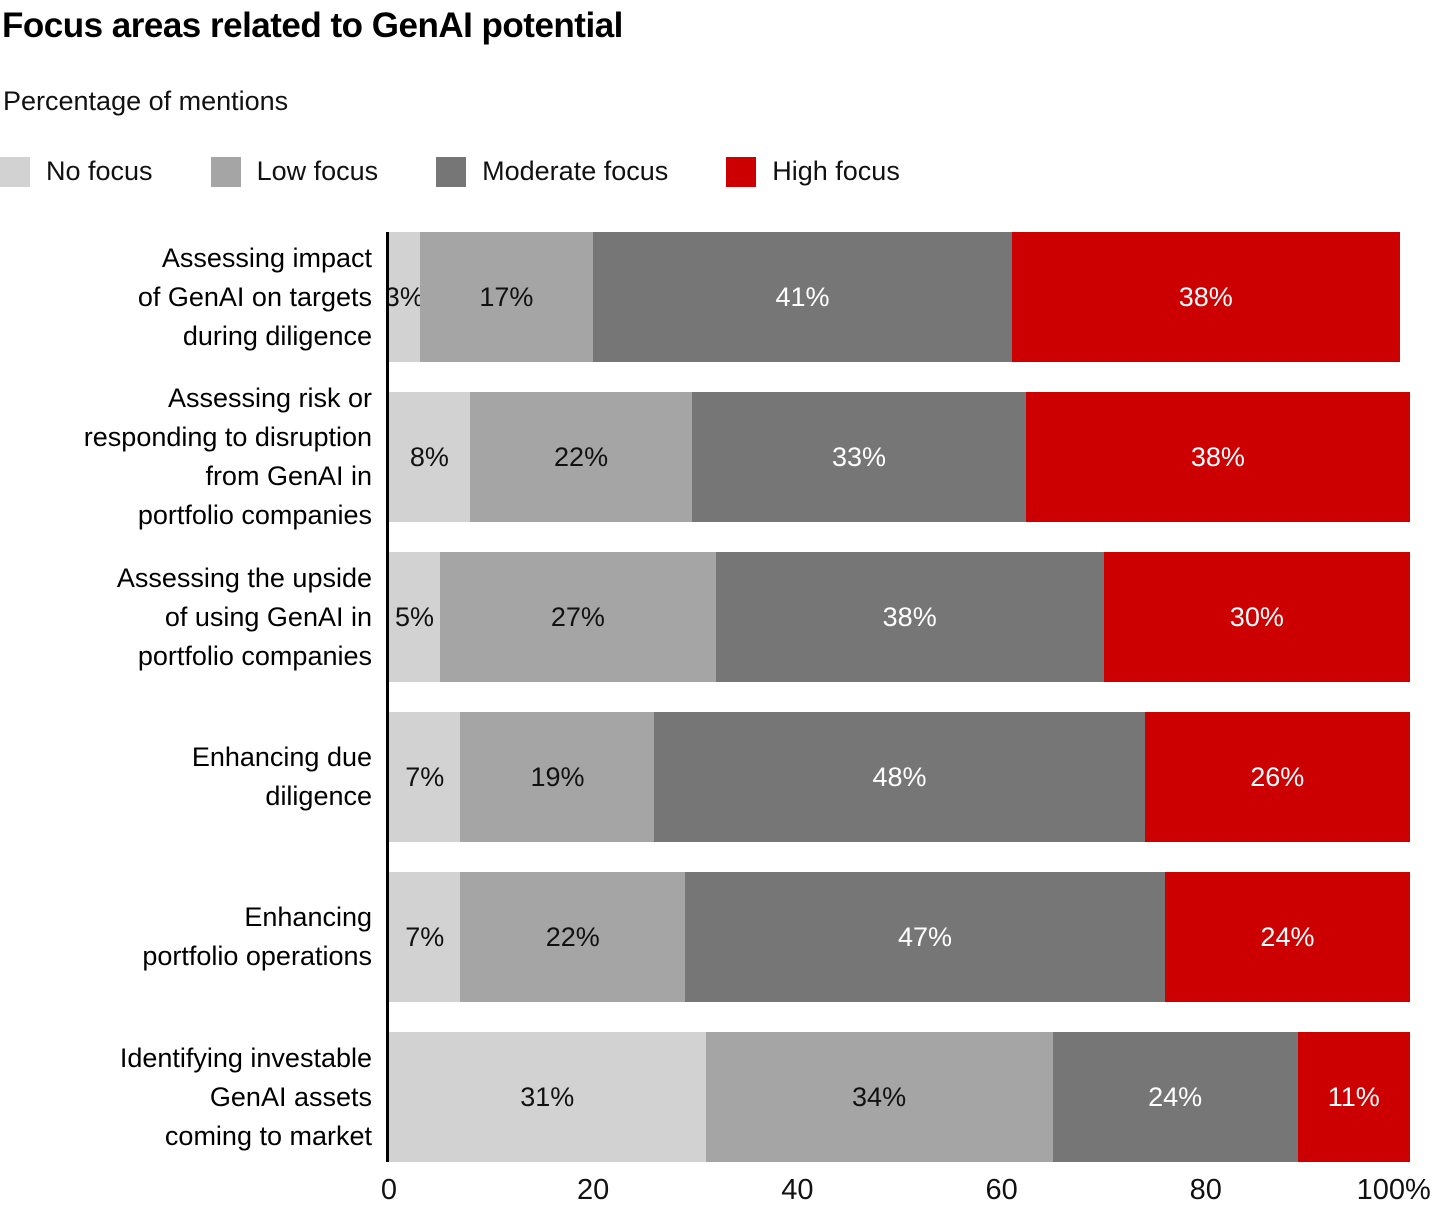  Describe the element at coordinates (389, 1190) in the screenshot. I see `x-tick-label: 0` at that location.